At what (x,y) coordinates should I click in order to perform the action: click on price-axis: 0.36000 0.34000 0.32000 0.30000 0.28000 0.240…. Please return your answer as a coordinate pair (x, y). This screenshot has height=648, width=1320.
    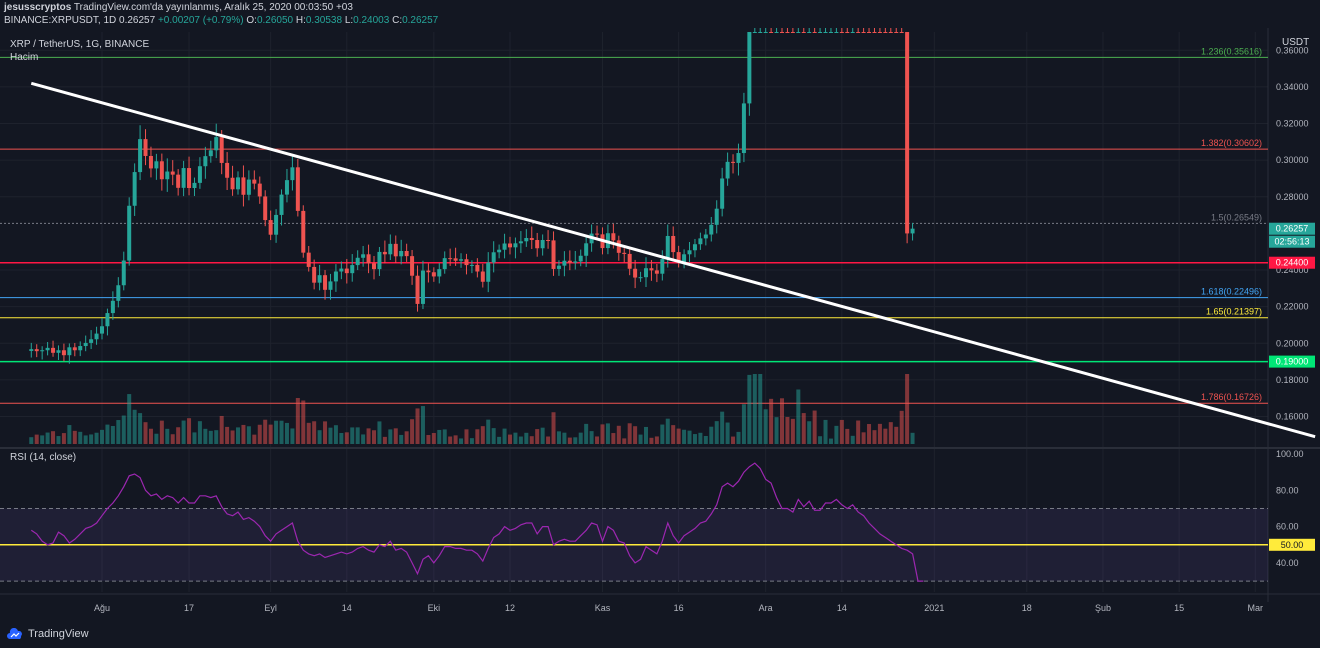
    Looking at the image, I should click on (1292, 306).